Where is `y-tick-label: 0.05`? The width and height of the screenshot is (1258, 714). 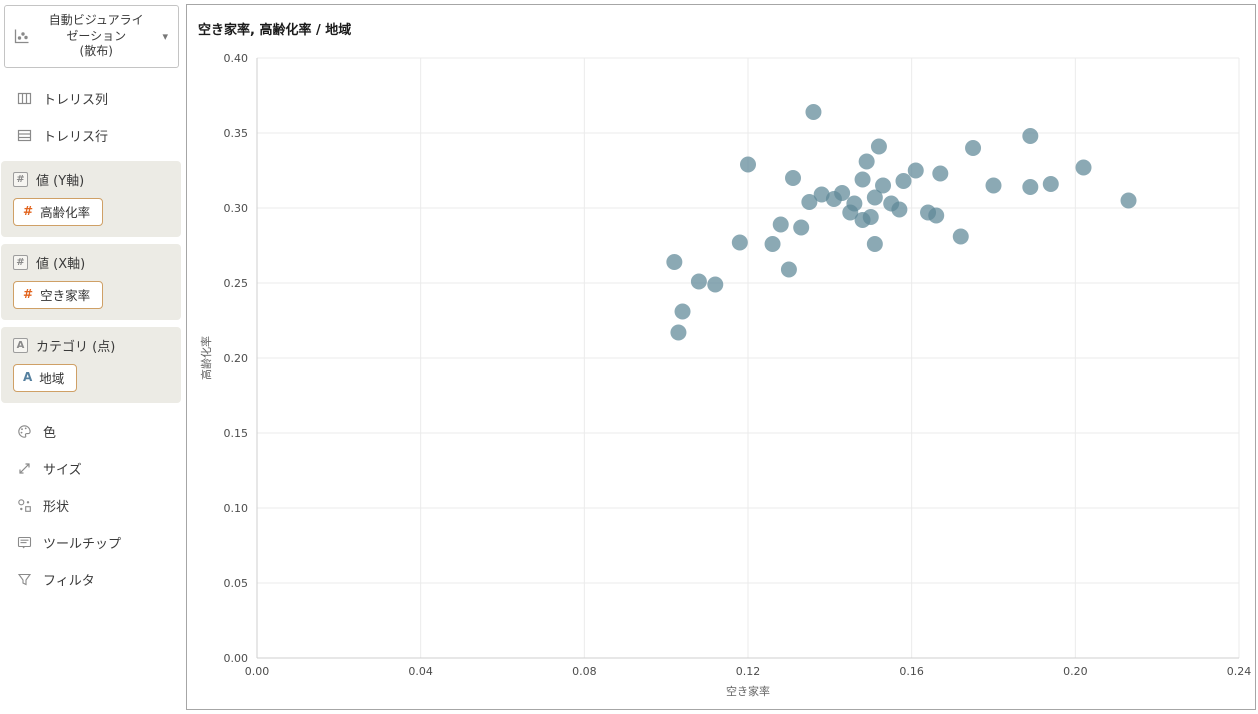
y-tick-label: 0.05 is located at coordinates (236, 583).